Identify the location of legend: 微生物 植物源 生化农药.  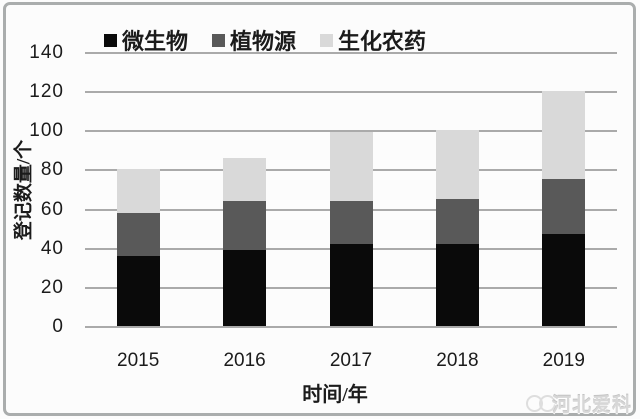
(265, 40).